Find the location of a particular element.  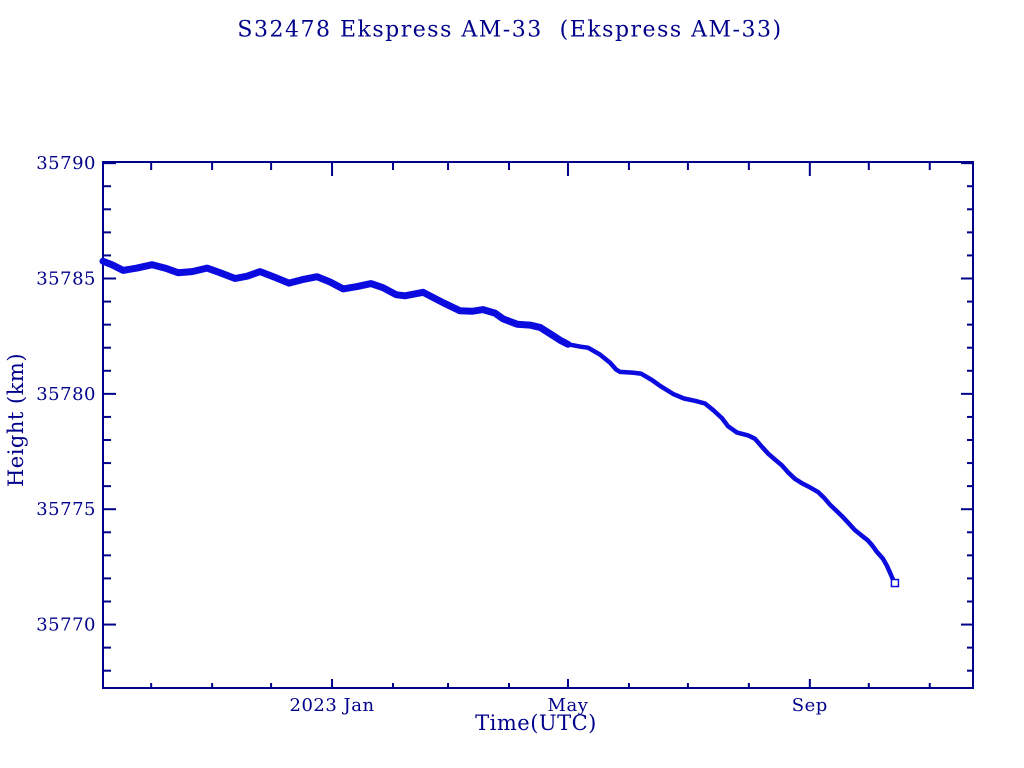

x-tick-label: May is located at coordinates (568, 705).